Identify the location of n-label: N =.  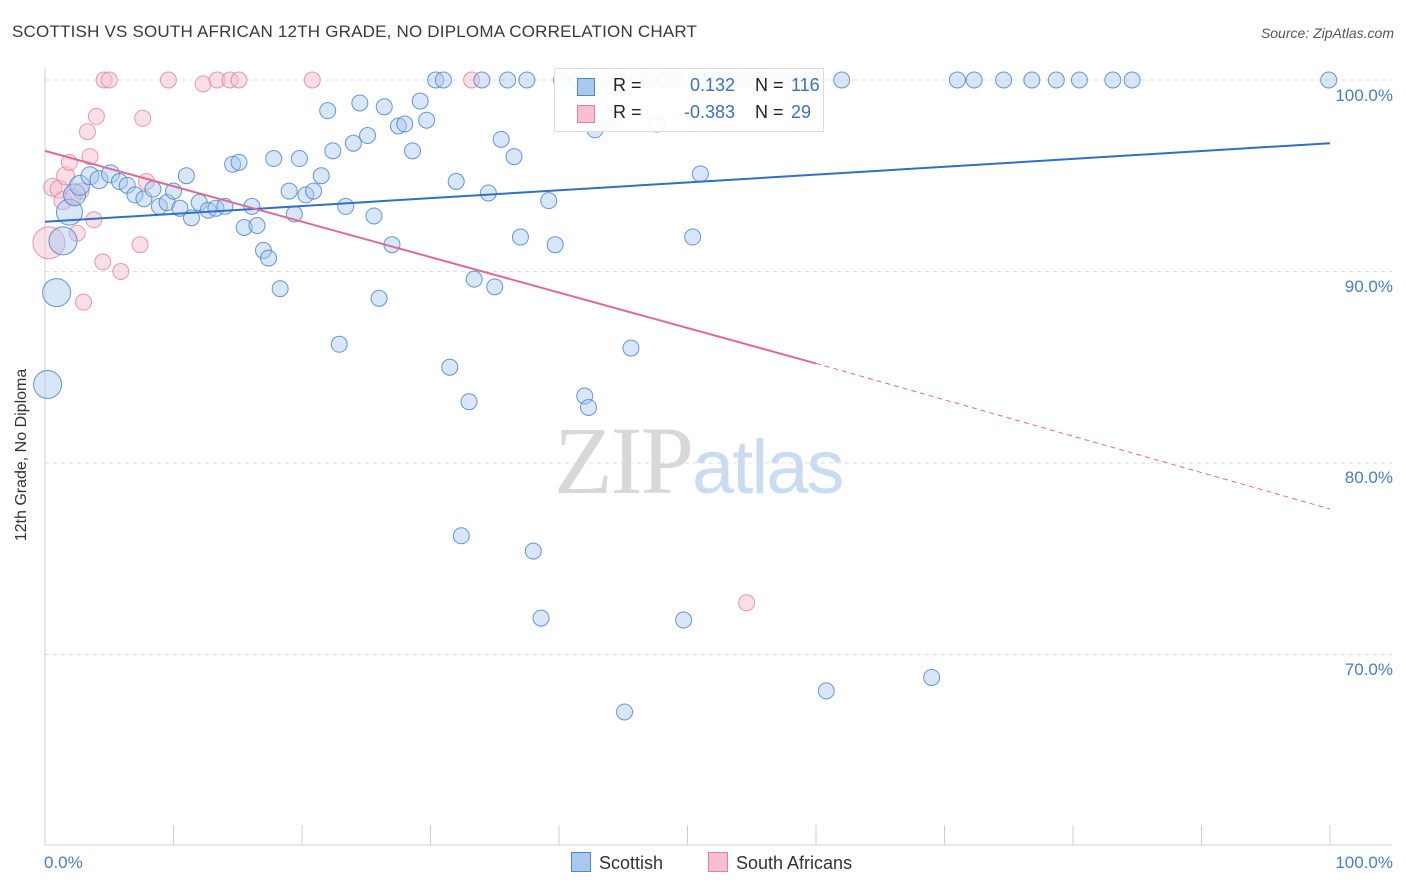
(769, 85).